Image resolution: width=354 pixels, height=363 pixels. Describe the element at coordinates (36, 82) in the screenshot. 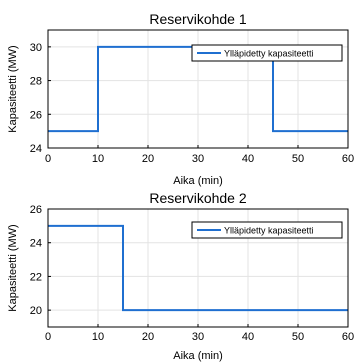

I see `y-tick-label: 28` at that location.